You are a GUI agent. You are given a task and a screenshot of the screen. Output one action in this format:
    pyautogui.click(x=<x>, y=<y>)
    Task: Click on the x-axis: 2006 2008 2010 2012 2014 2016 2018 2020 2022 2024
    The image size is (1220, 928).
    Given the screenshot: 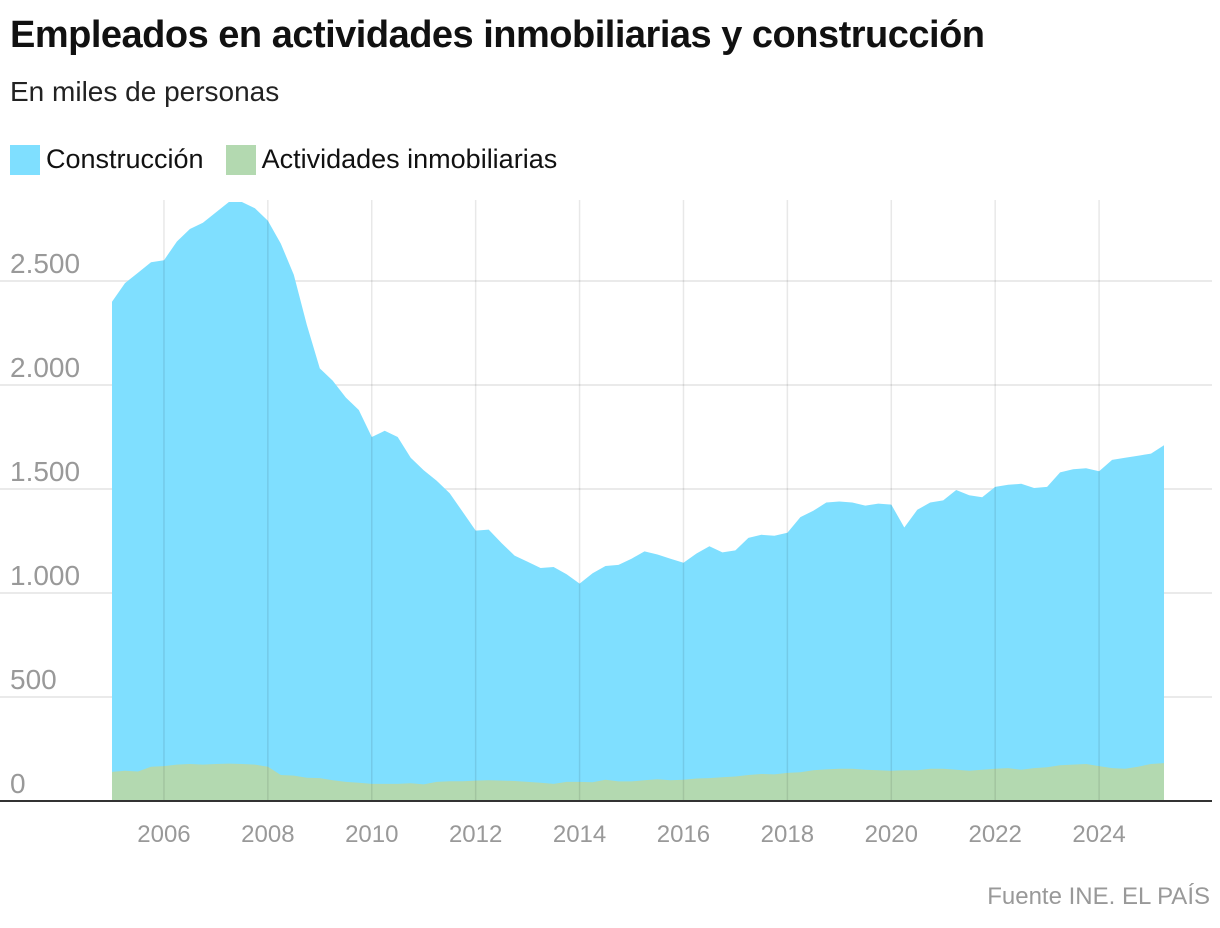 What is the action you would take?
    pyautogui.click(x=631, y=834)
    